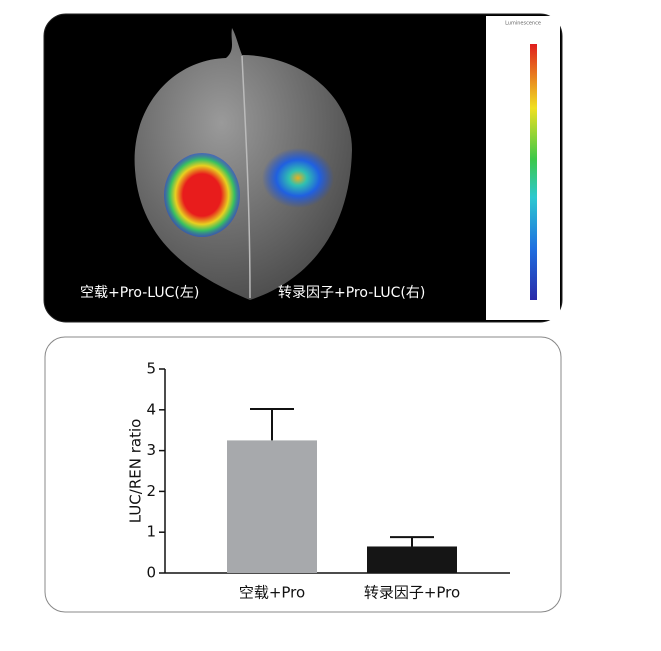 The height and width of the screenshot is (651, 661). What do you see at coordinates (523, 168) in the screenshot?
I see `colorbar-panel` at bounding box center [523, 168].